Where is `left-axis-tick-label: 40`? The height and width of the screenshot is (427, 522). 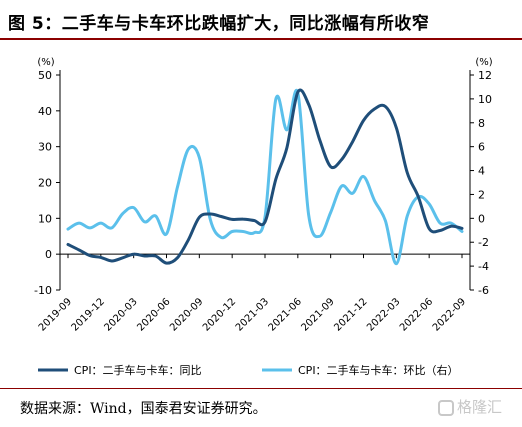
left-axis-tick-label: 40 is located at coordinates (45, 111).